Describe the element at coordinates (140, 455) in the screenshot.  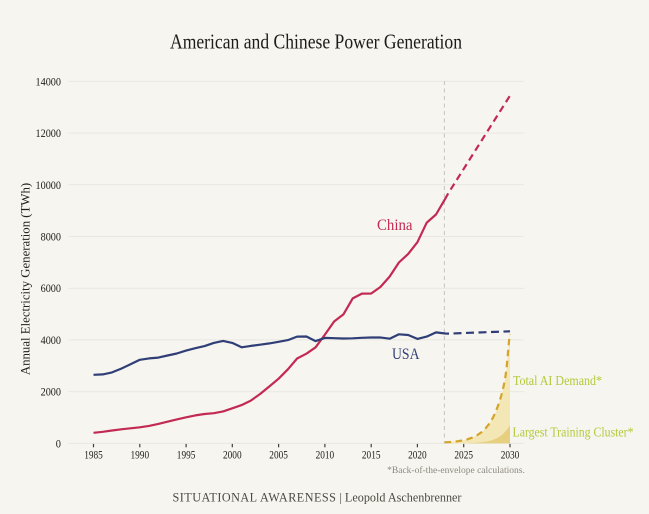
I see `svg-text: 1990` at that location.